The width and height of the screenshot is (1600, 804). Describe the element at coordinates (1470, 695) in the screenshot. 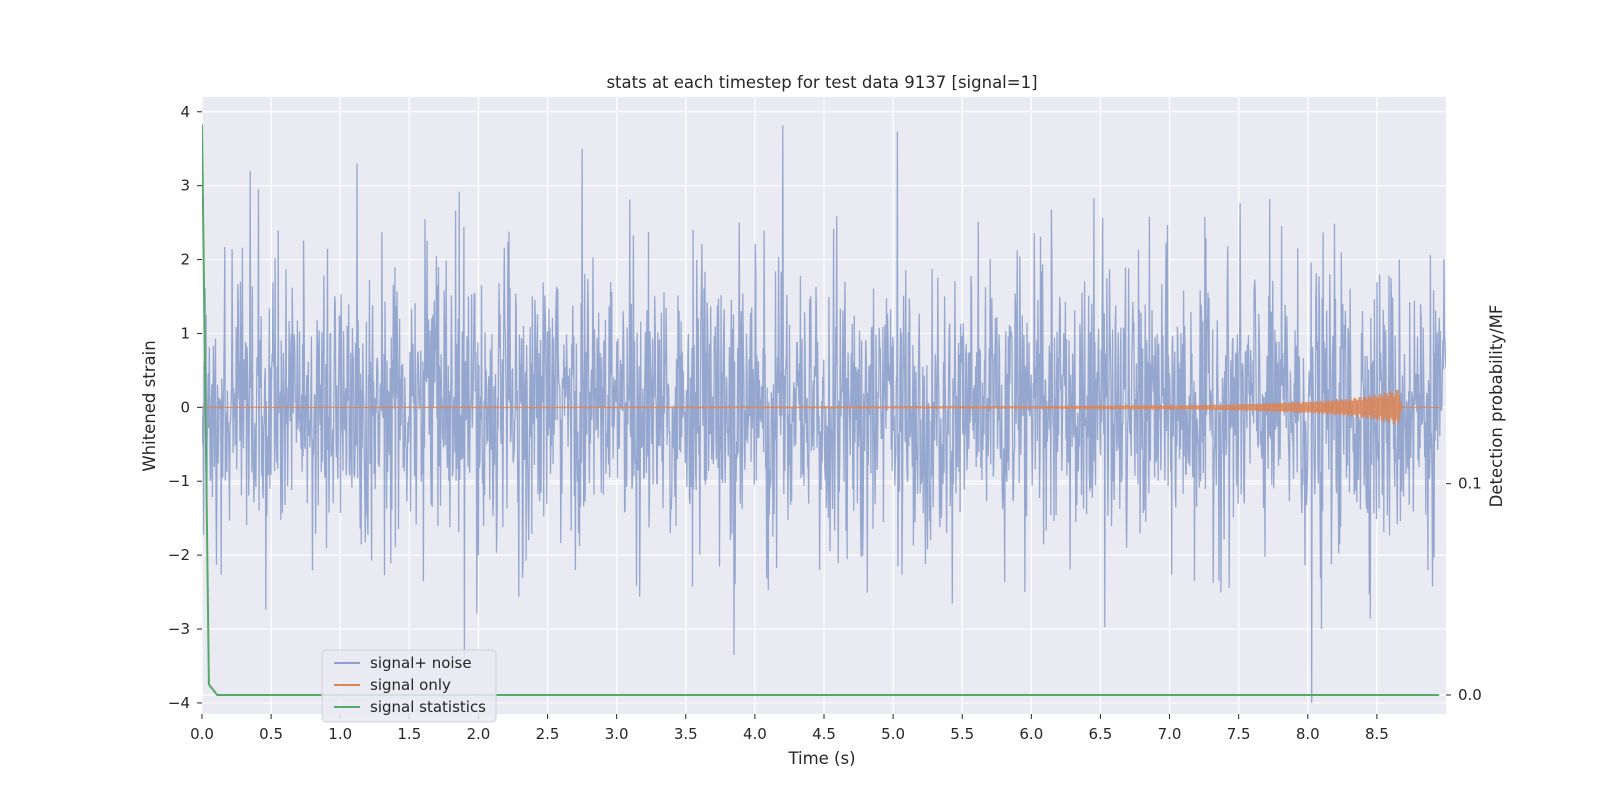

I see `y2-tick-label: 0.0` at that location.